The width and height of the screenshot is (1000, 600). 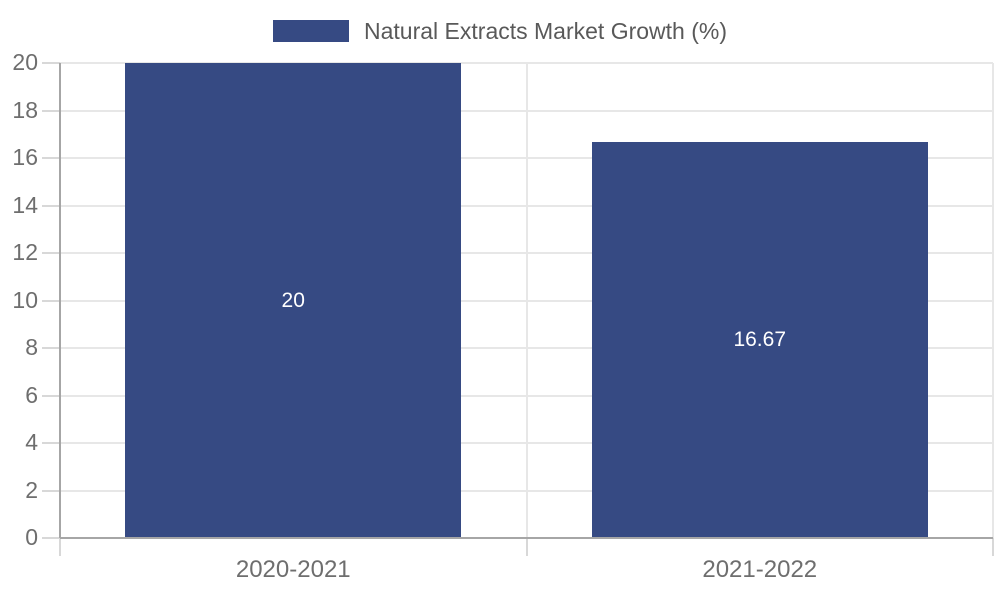 What do you see at coordinates (31, 347) in the screenshot?
I see `y-tick-label: 8` at bounding box center [31, 347].